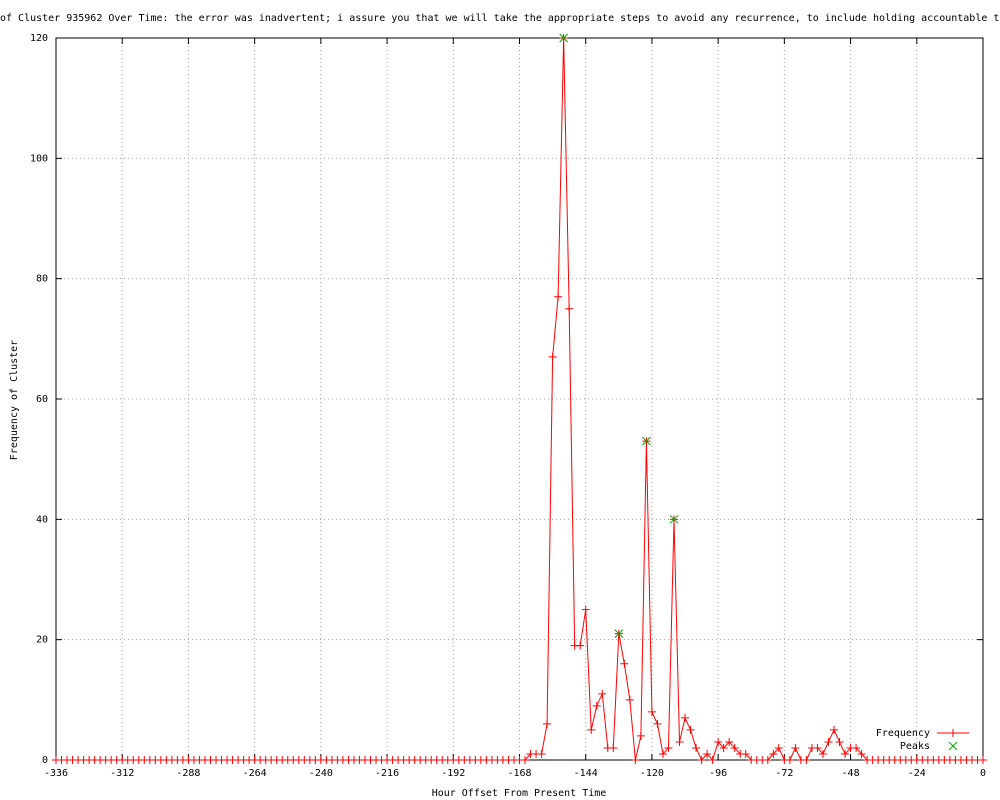 This screenshot has width=1000, height=800. I want to click on y-tick-label: 20, so click(42, 640).